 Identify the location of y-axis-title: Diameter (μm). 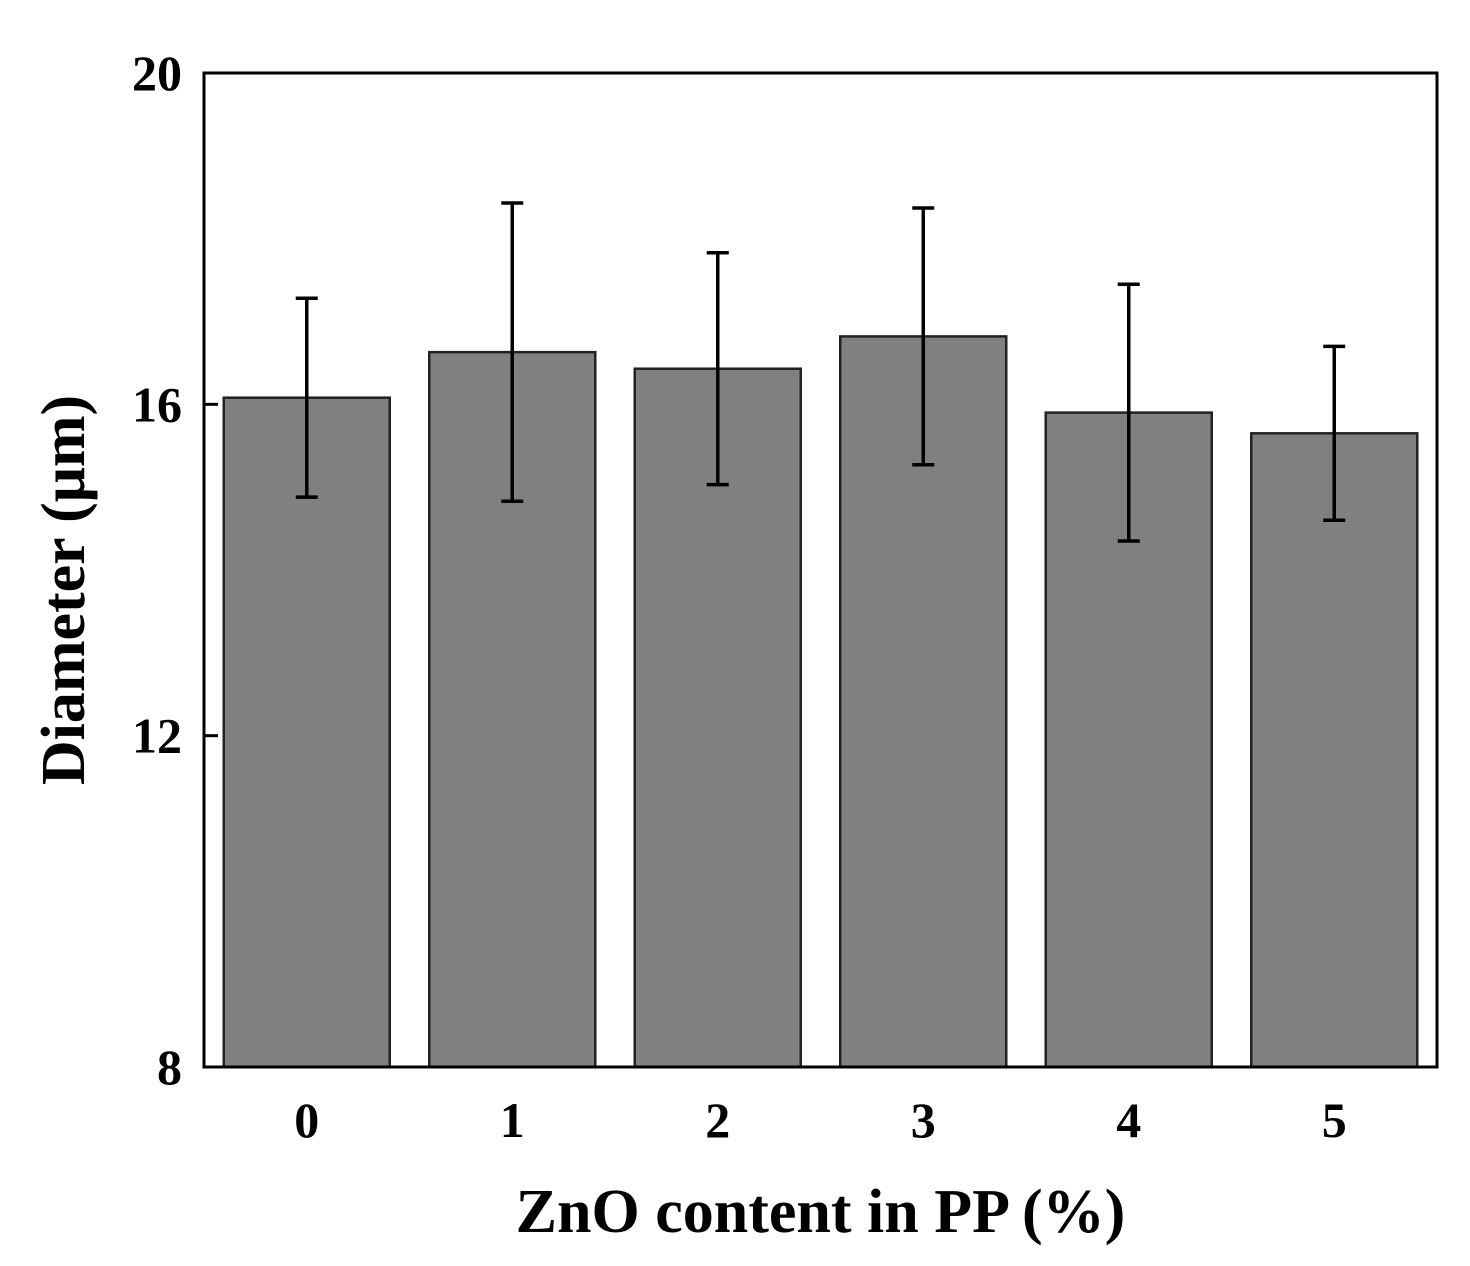
(64, 590).